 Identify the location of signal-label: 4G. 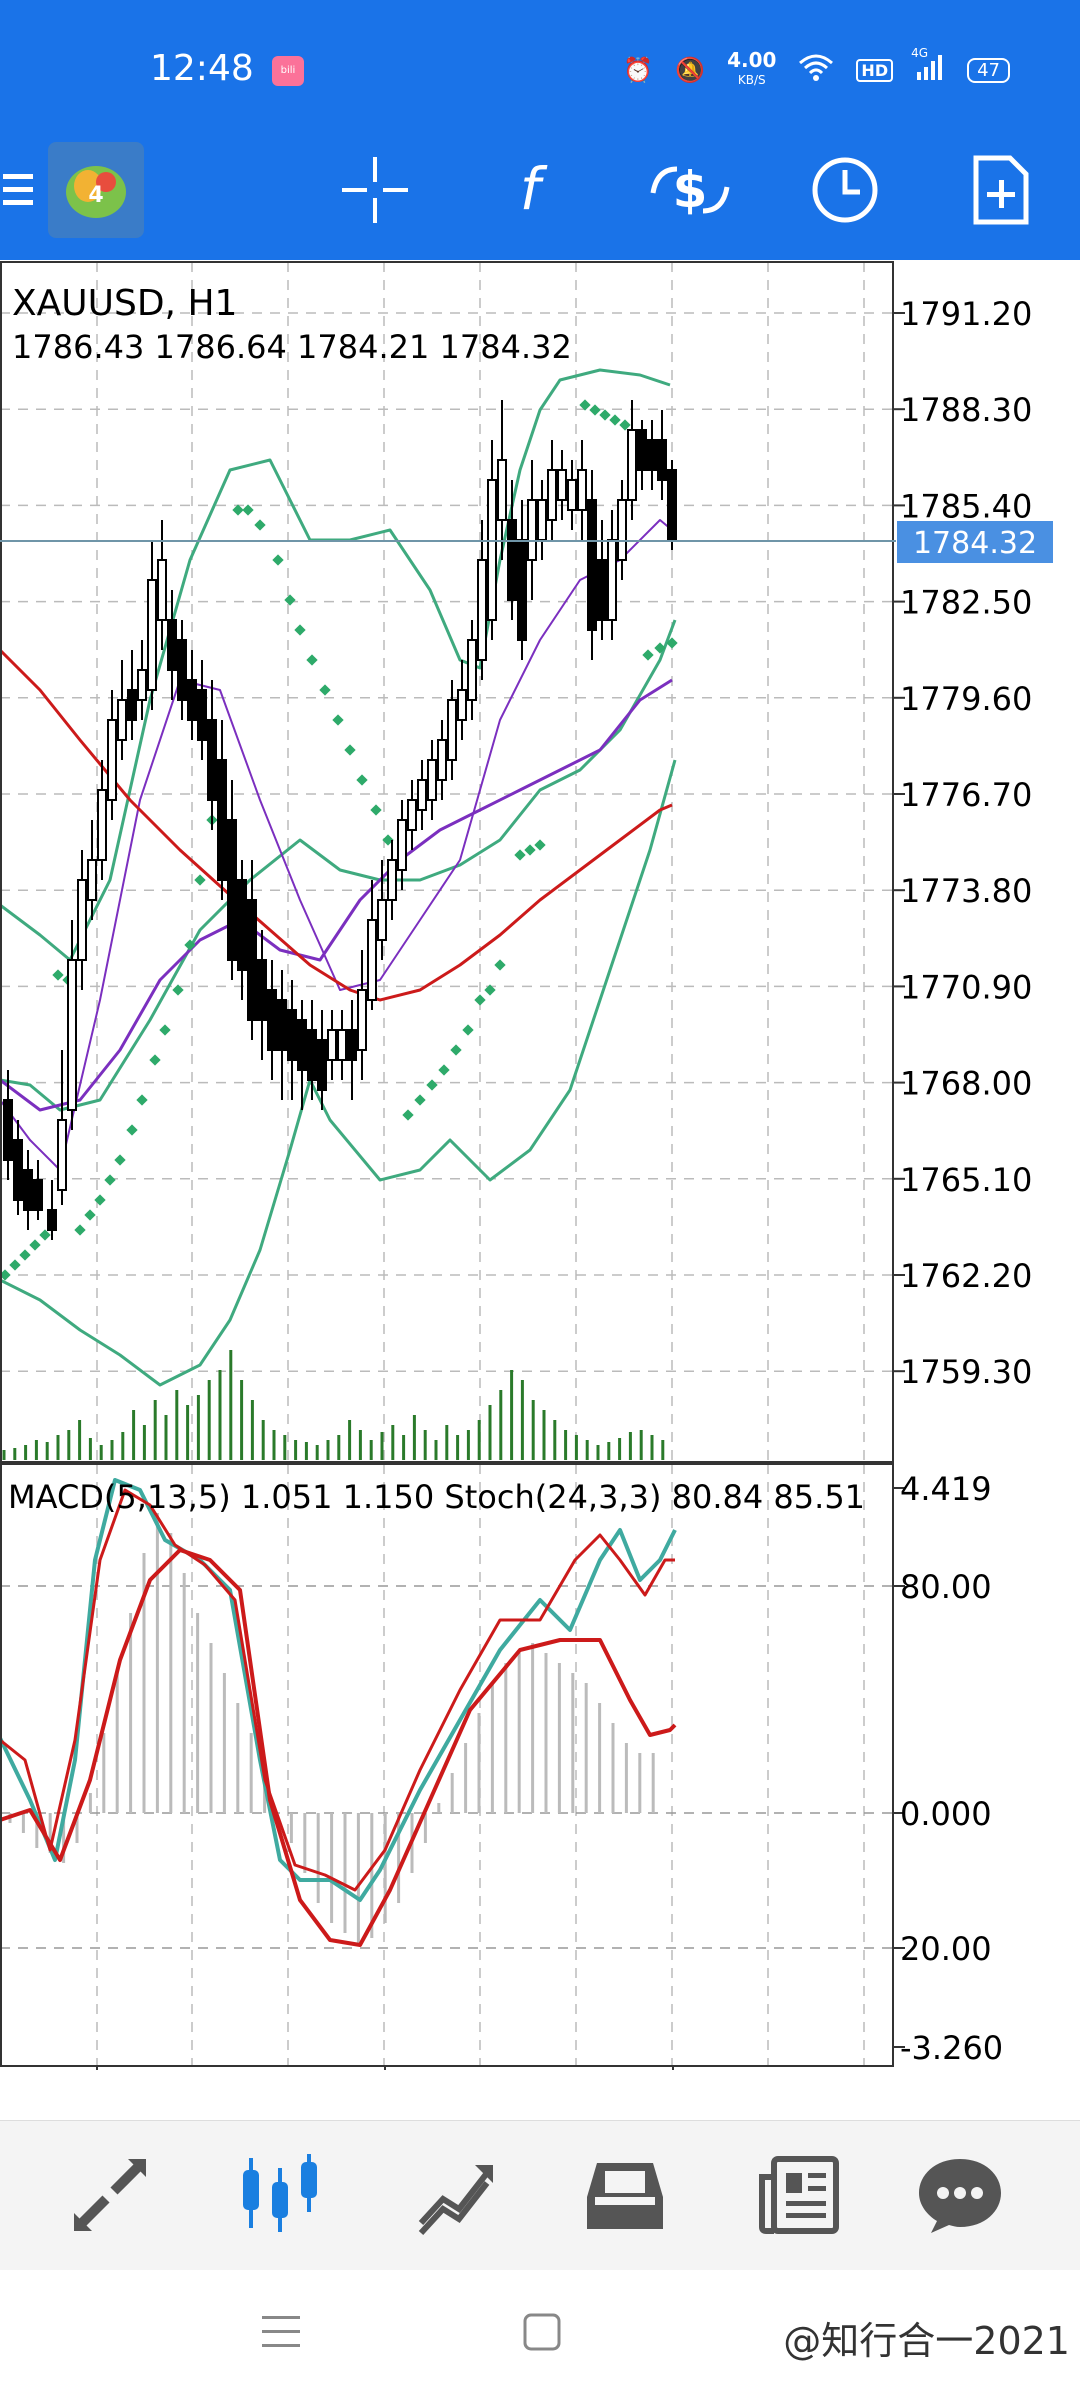
(920, 53).